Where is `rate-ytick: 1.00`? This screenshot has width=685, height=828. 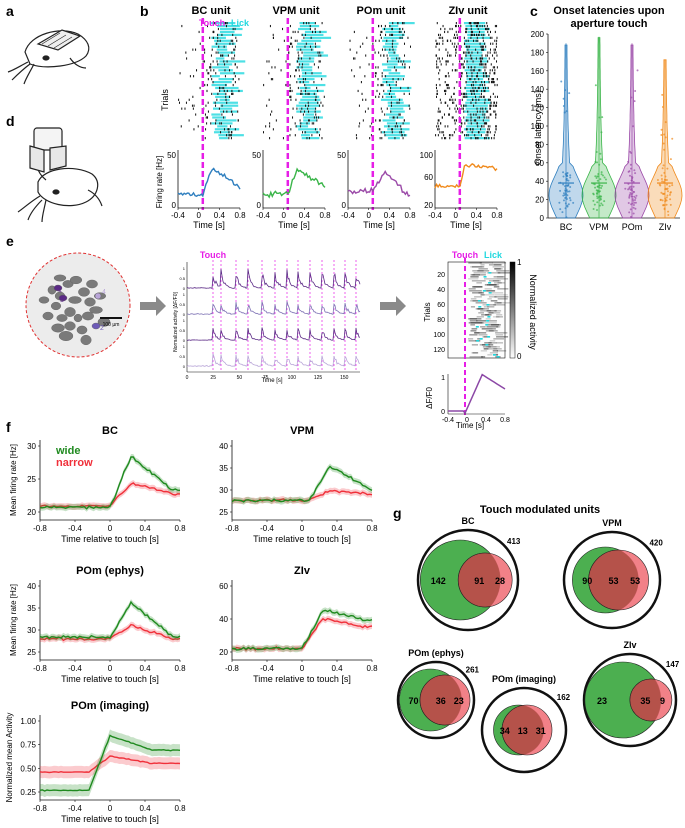 rate-ytick: 1.00 is located at coordinates (28, 721).